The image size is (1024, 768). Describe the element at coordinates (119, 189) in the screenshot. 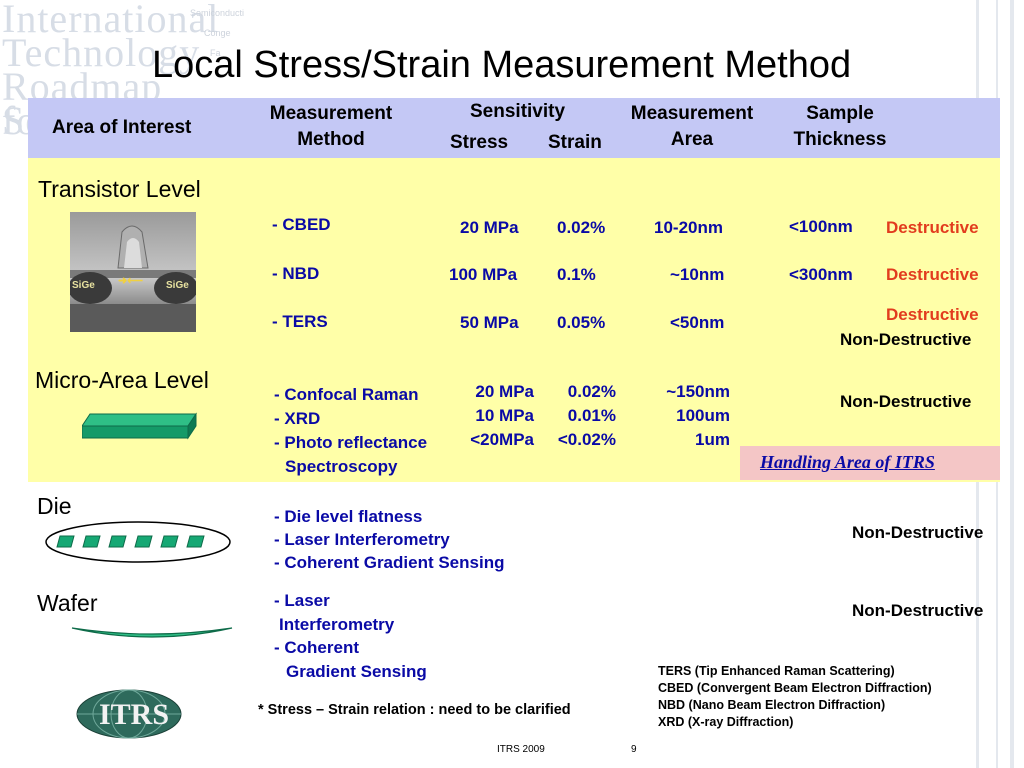

I see `level-transistor: Transistor Level` at that location.